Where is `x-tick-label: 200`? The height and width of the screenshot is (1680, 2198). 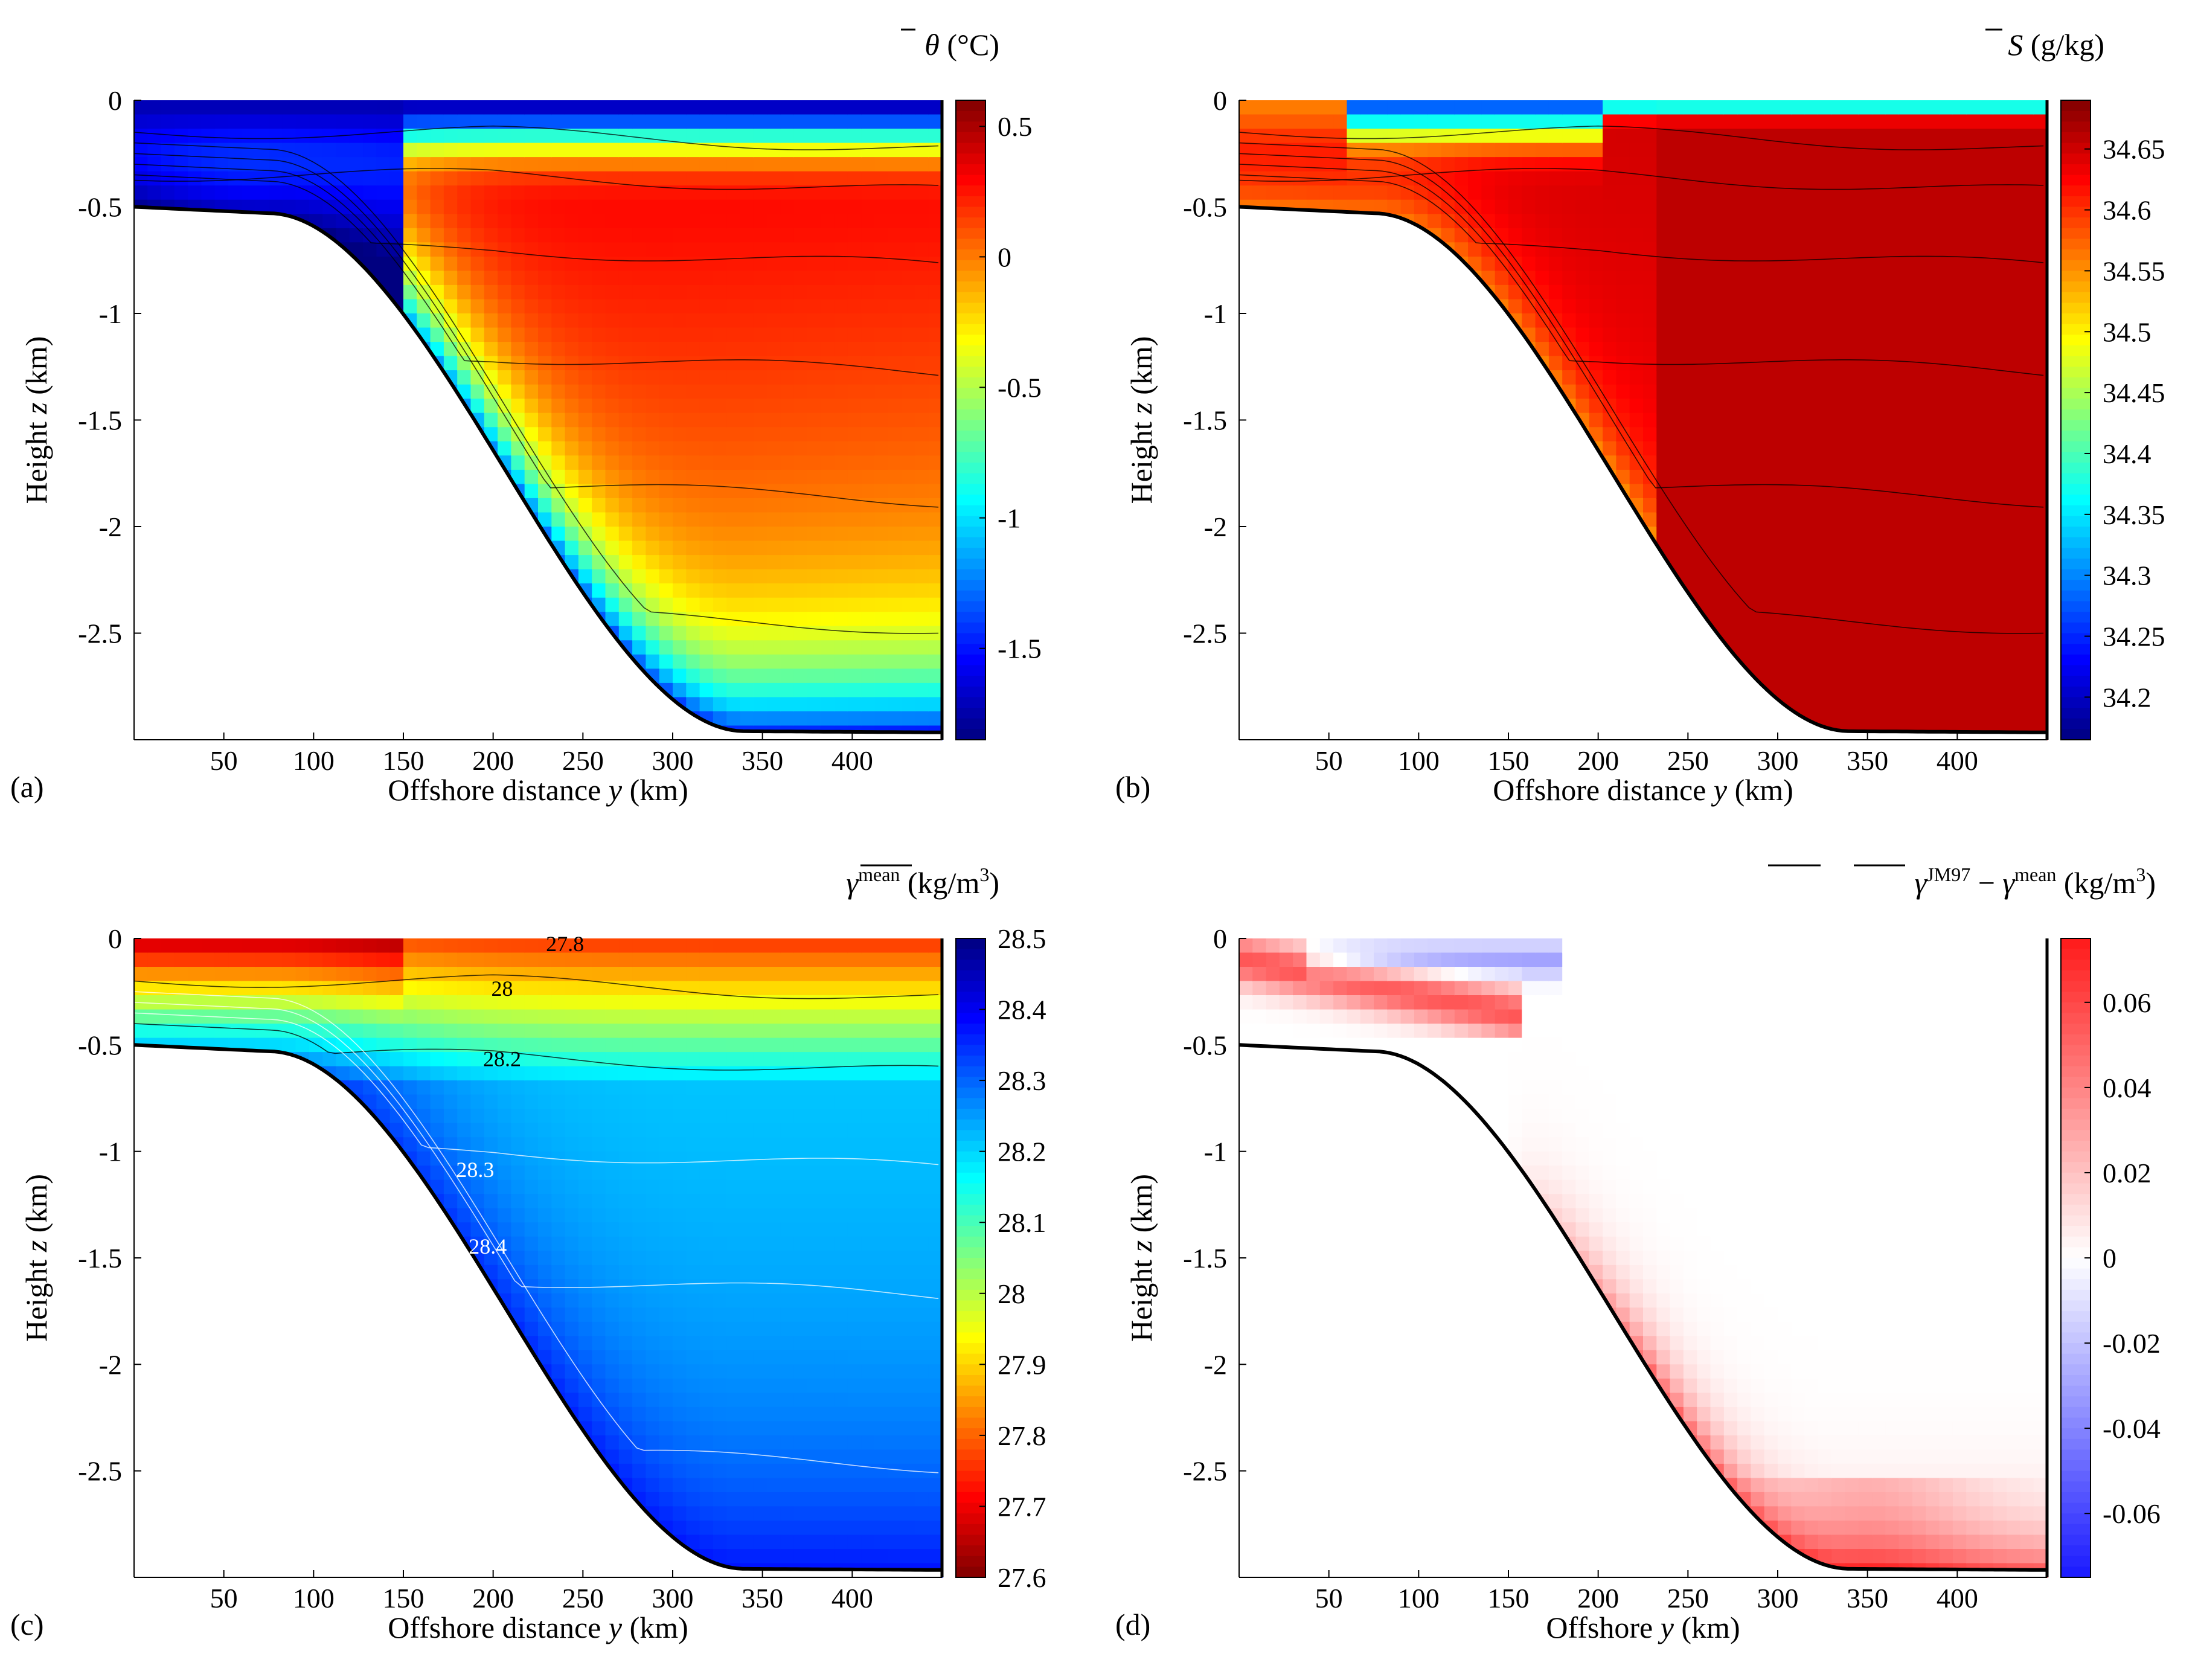 x-tick-label: 200 is located at coordinates (493, 760).